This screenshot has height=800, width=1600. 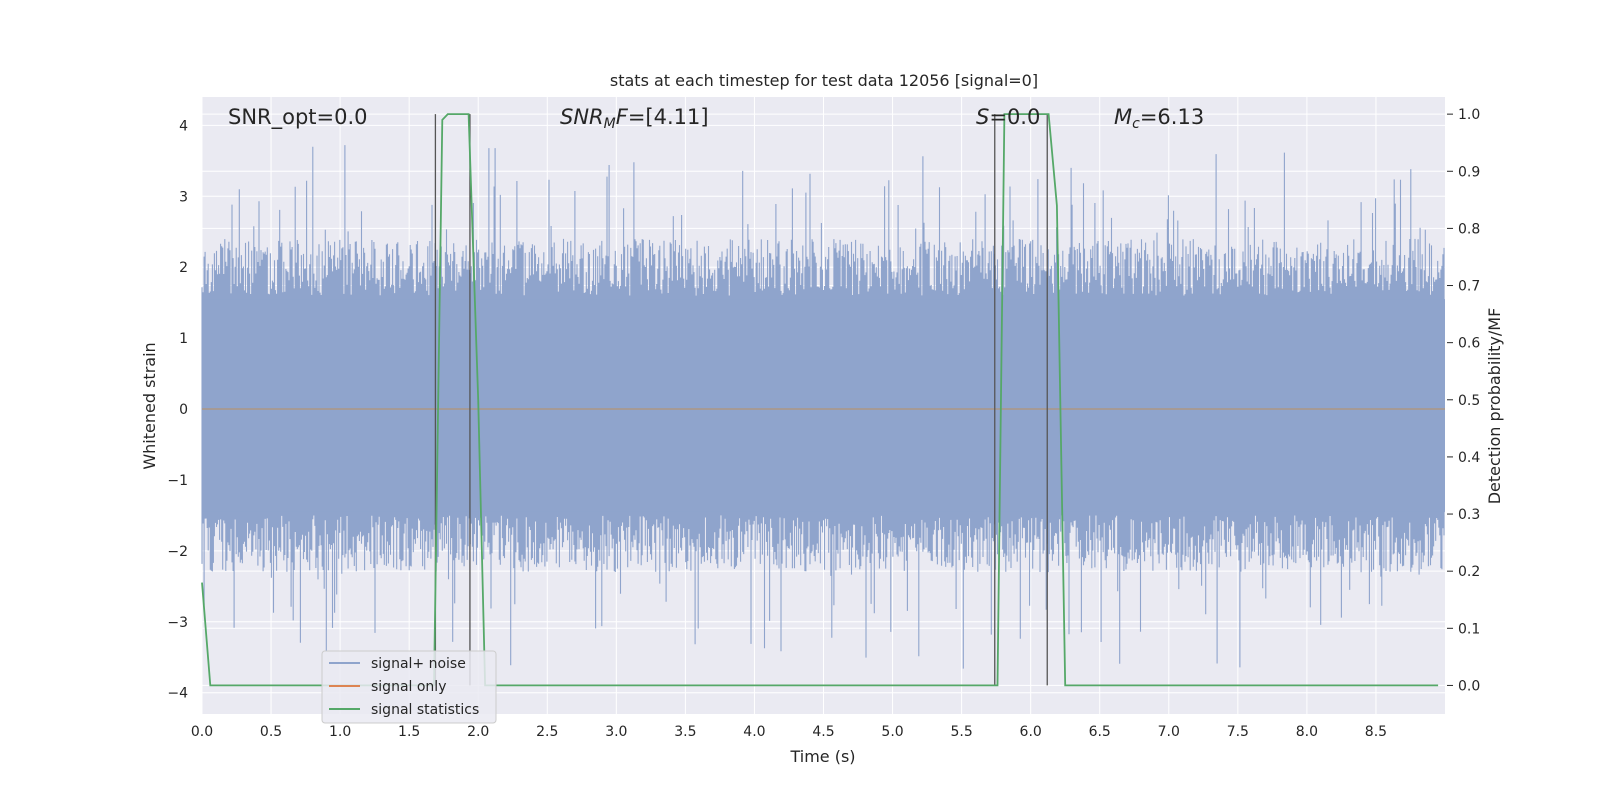 I want to click on y-tick-label: 4, so click(x=183, y=126).